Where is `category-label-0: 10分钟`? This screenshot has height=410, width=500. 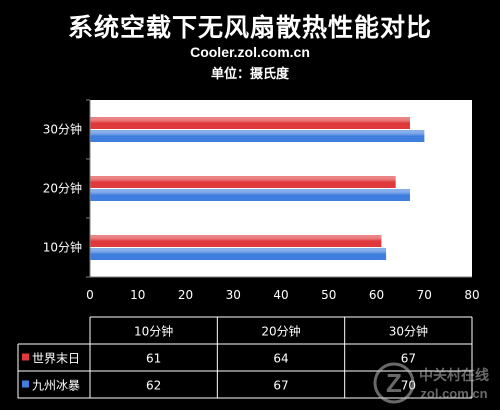
category-label-0: 10分钟 is located at coordinates (62, 247).